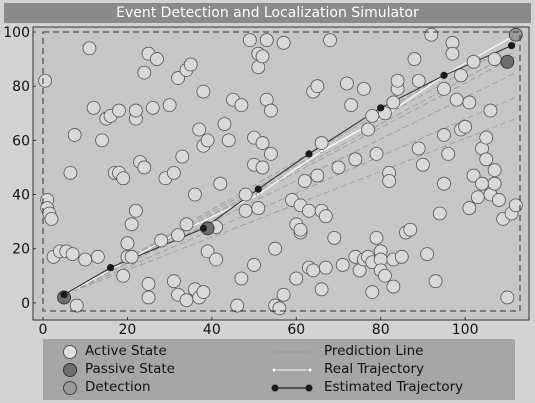 Image resolution: width=535 pixels, height=403 pixels. I want to click on passive-node, so click(507, 61).